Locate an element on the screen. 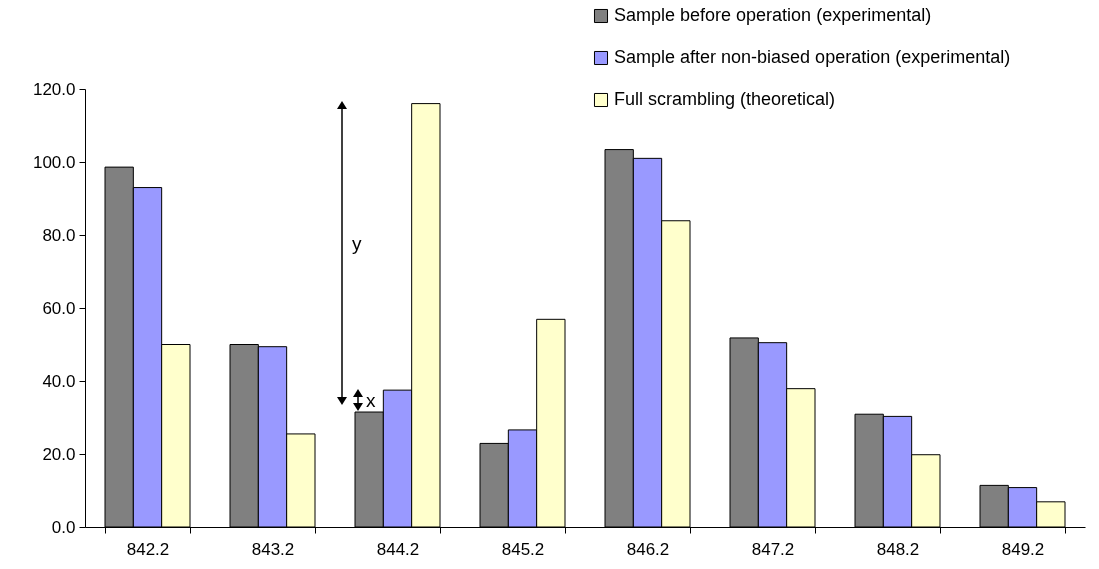  y-tick-label: 60.0 is located at coordinates (59, 308).